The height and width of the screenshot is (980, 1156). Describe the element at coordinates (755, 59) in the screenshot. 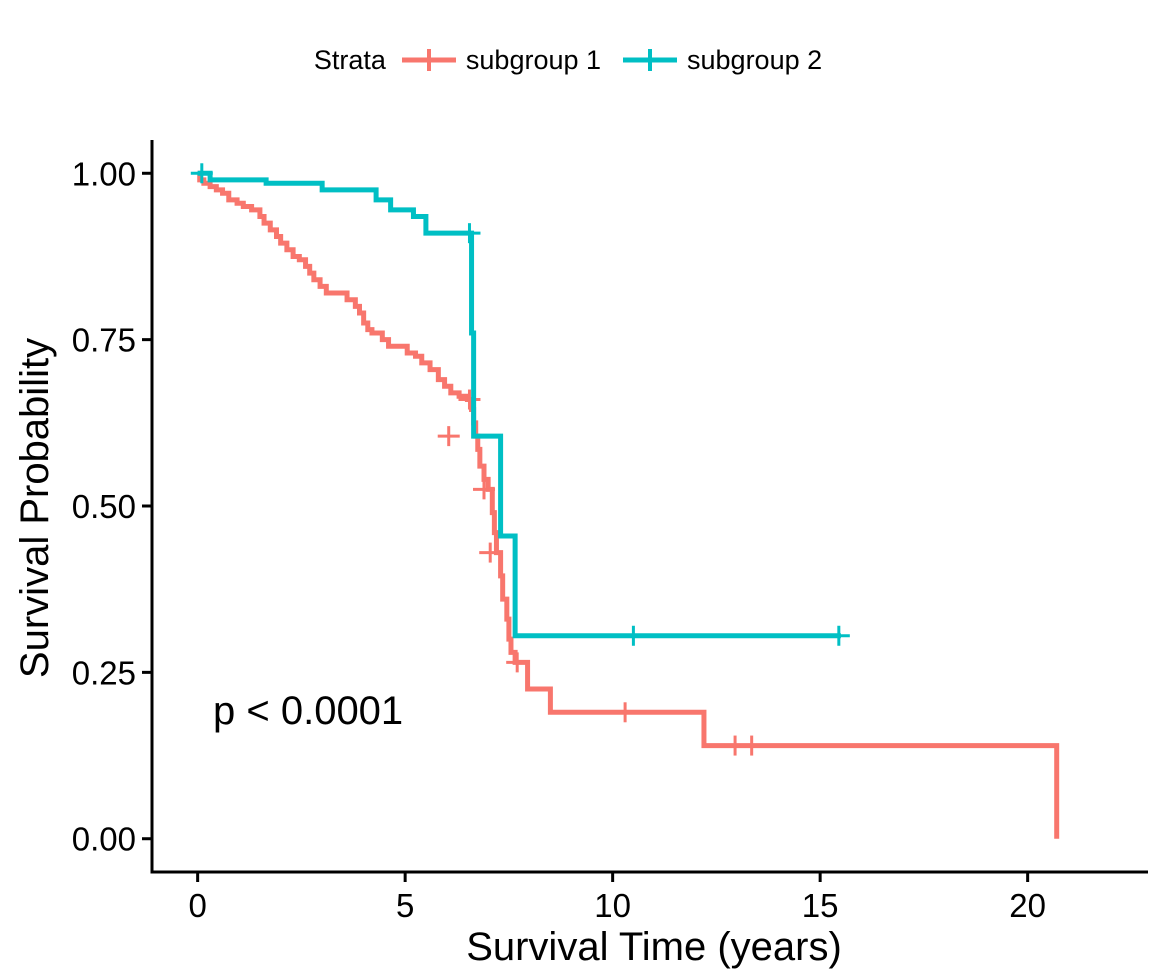

I see `legend-label-subgroup-2: subgroup 2` at that location.